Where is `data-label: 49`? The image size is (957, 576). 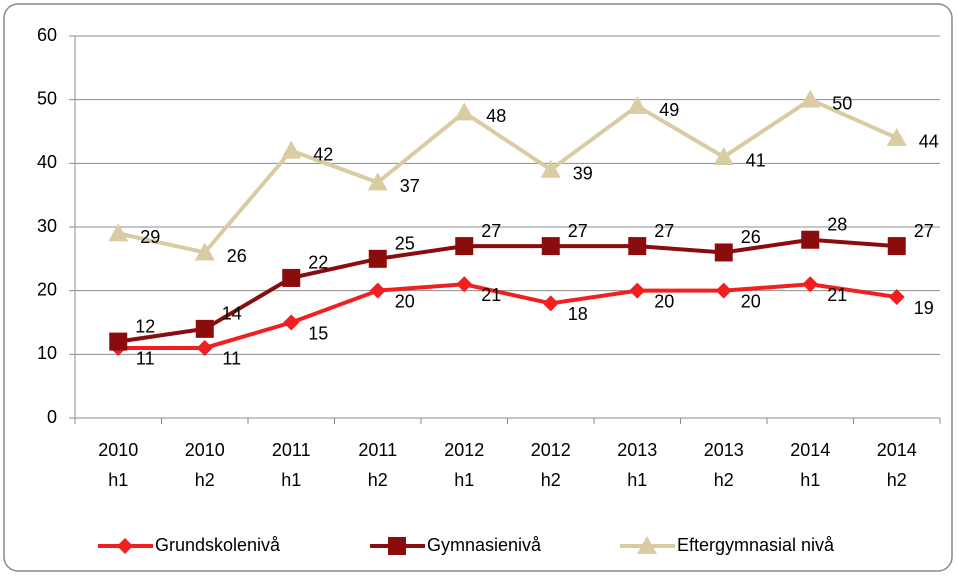 data-label: 49 is located at coordinates (669, 110).